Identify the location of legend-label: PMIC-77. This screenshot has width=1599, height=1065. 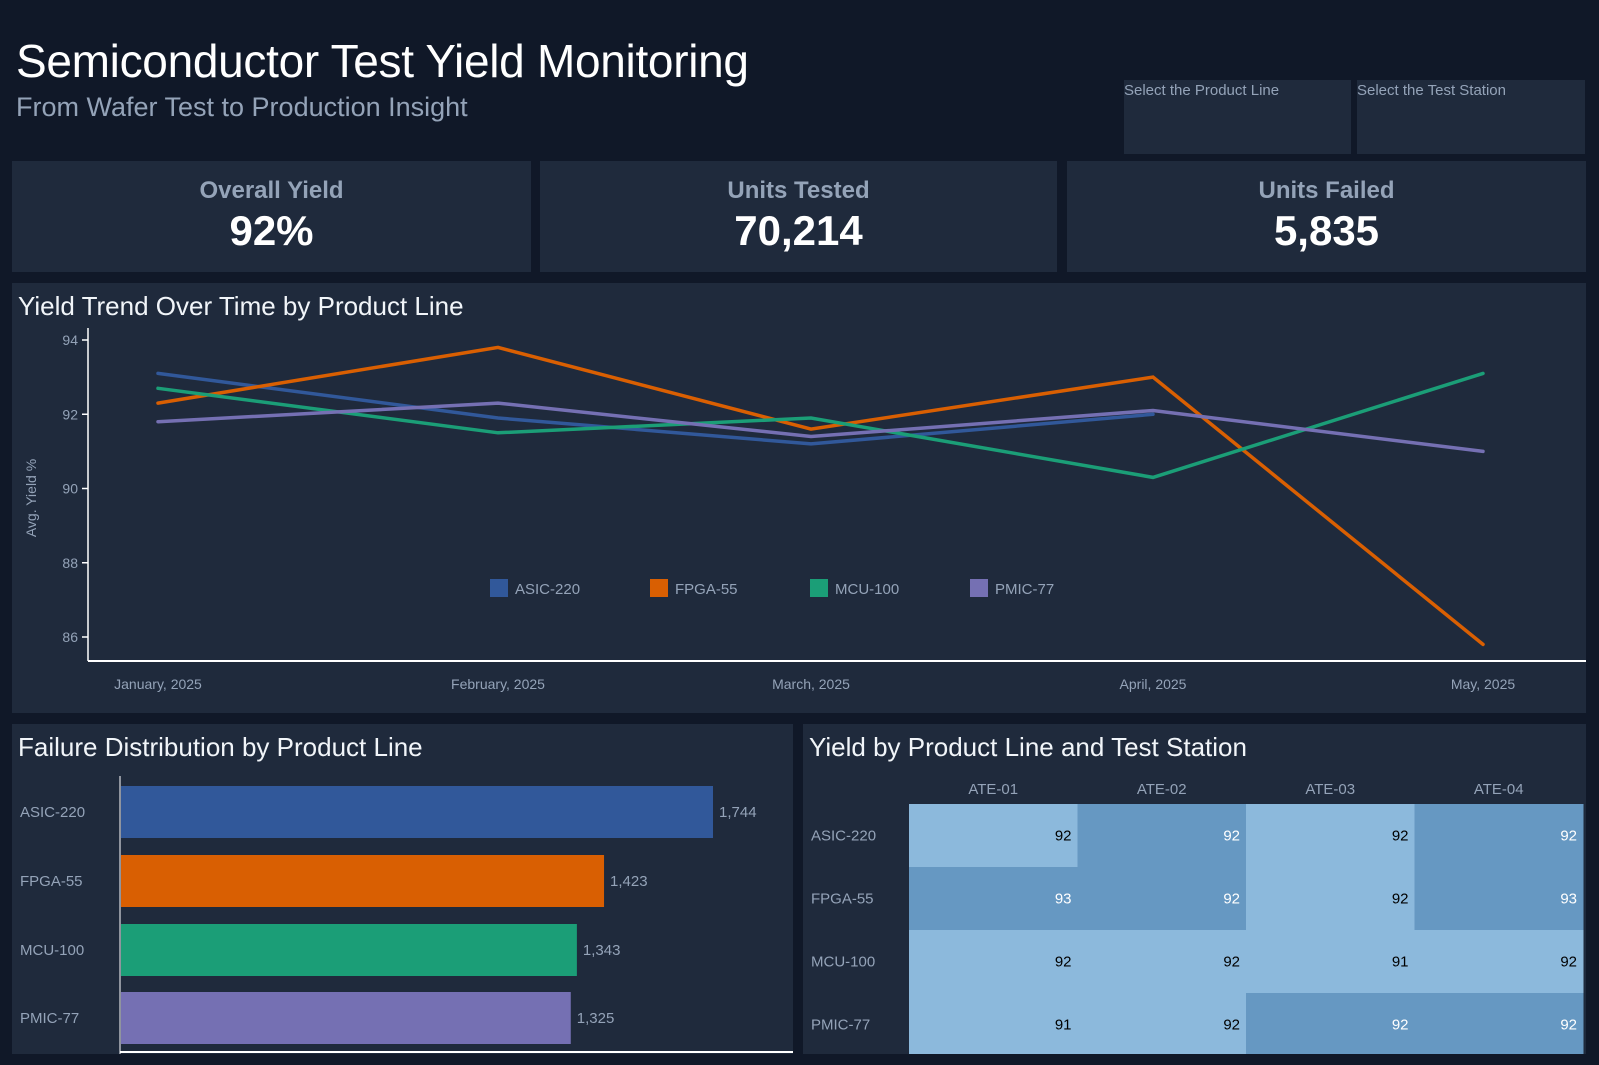
(1024, 589).